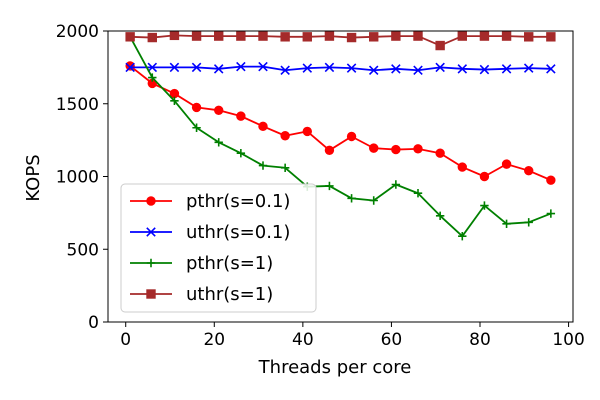 Image resolution: width=600 pixels, height=400 pixels. I want to click on y-axis-label: KOPS, so click(33, 177).